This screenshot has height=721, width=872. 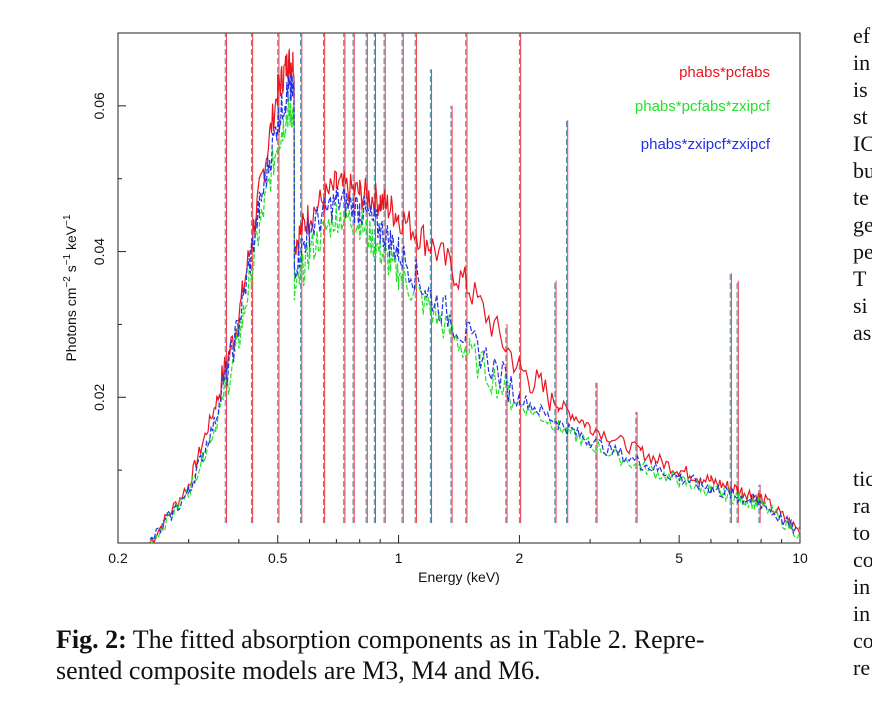 What do you see at coordinates (706, 144) in the screenshot?
I see `legend-entry-3: phabs*zxipcf*zxipcf` at bounding box center [706, 144].